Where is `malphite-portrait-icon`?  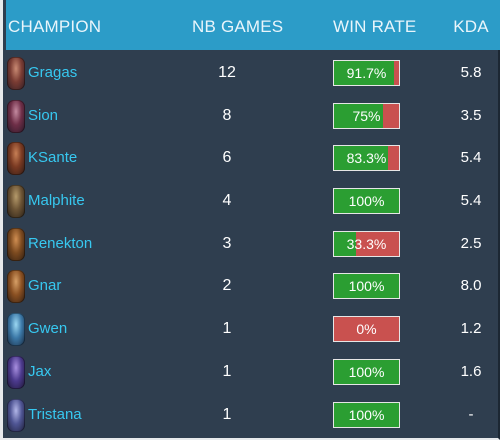 malphite-portrait-icon is located at coordinates (16, 202).